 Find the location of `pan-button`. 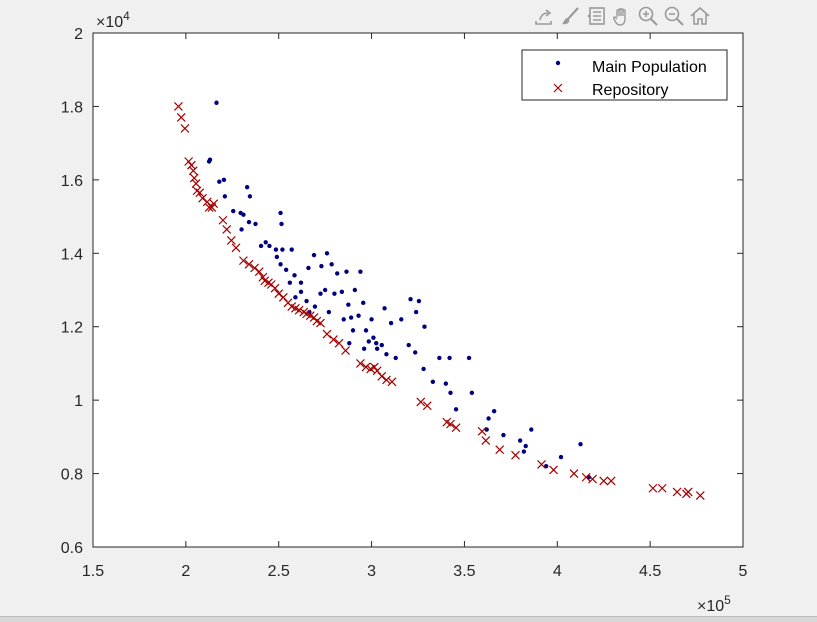

pan-button is located at coordinates (622, 16).